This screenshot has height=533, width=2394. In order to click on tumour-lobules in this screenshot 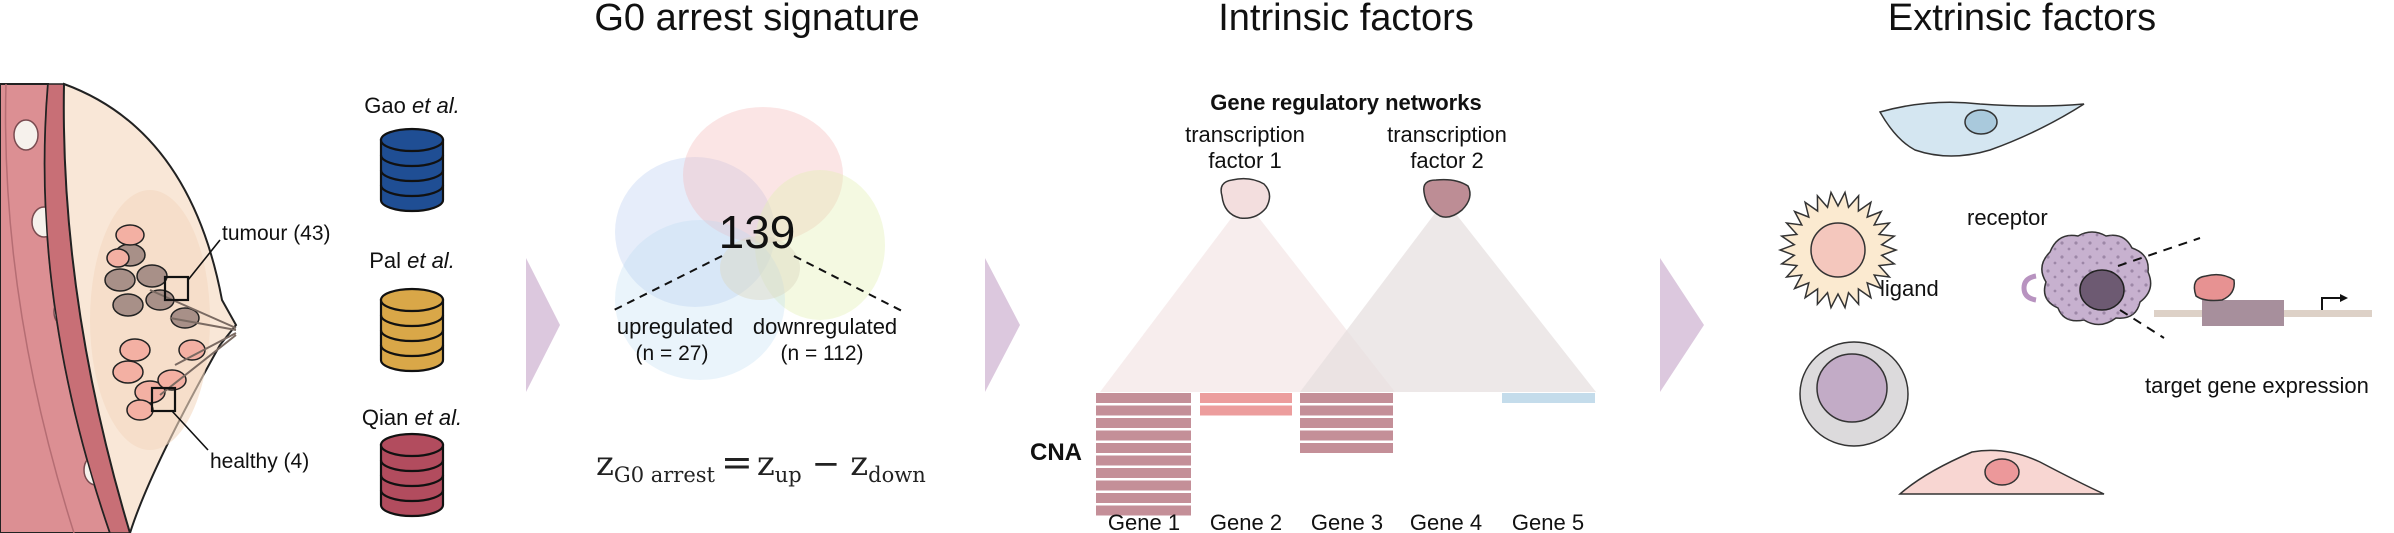, I will do `click(152, 286)`.